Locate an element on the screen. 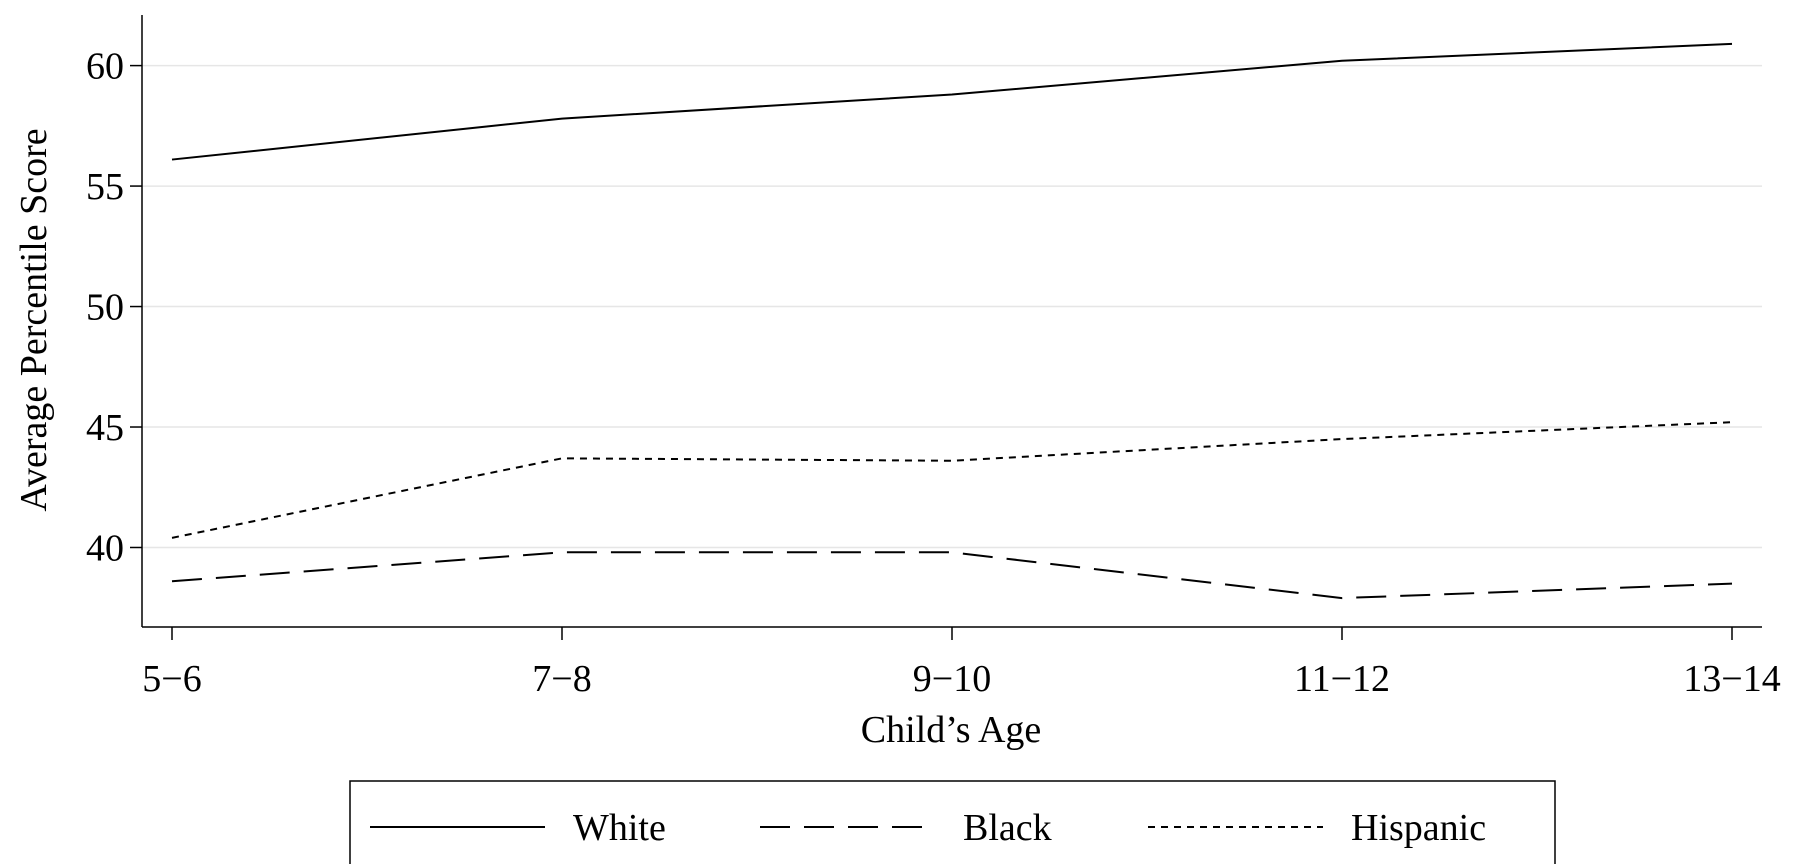  y-tick-label: 60 is located at coordinates (105, 67).